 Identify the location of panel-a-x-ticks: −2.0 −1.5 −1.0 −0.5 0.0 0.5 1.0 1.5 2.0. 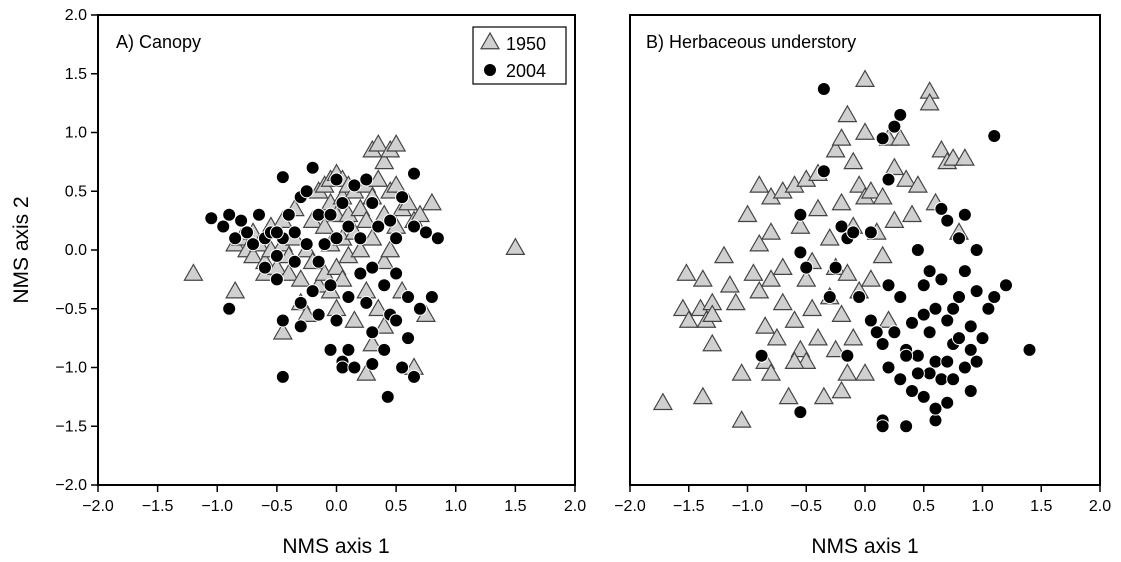
(334, 500).